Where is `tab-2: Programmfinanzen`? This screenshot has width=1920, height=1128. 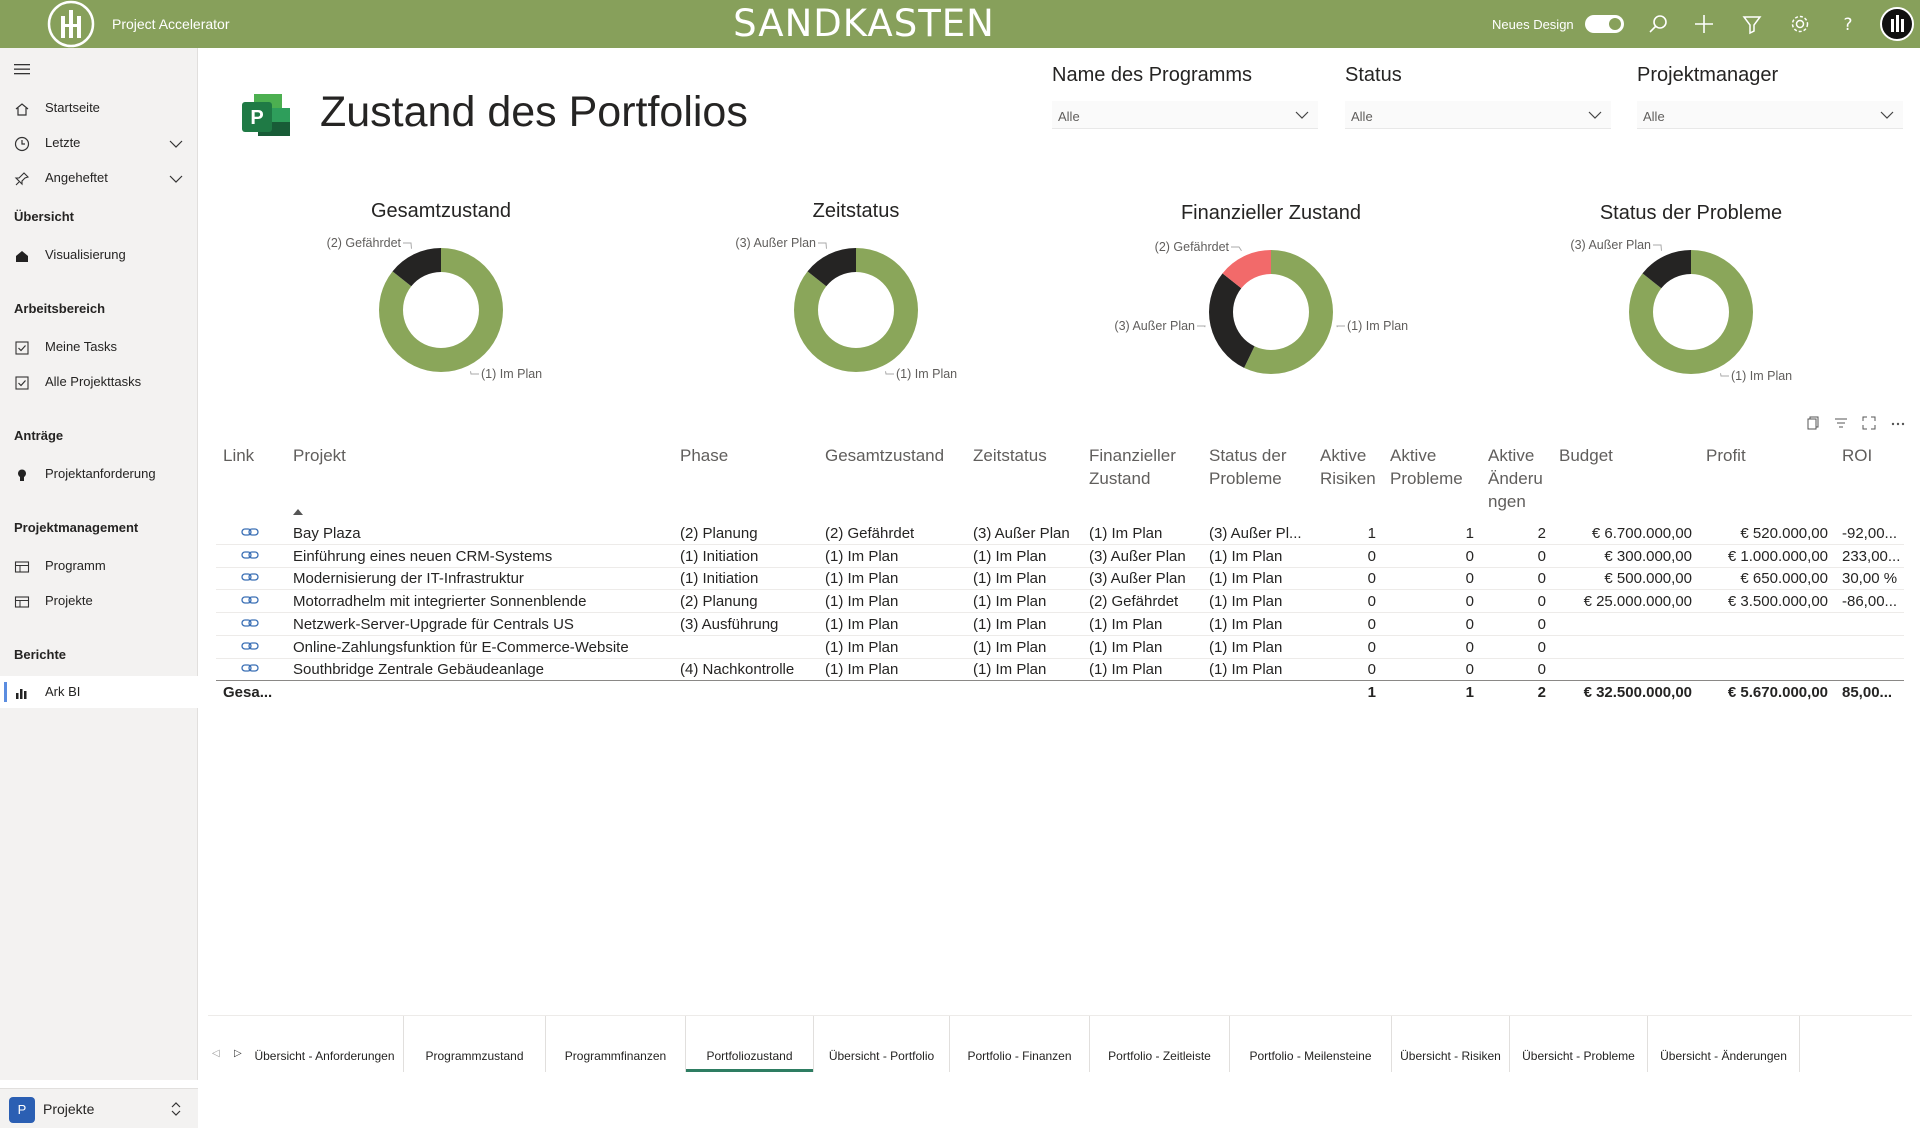 tab-2: Programmfinanzen is located at coordinates (616, 1044).